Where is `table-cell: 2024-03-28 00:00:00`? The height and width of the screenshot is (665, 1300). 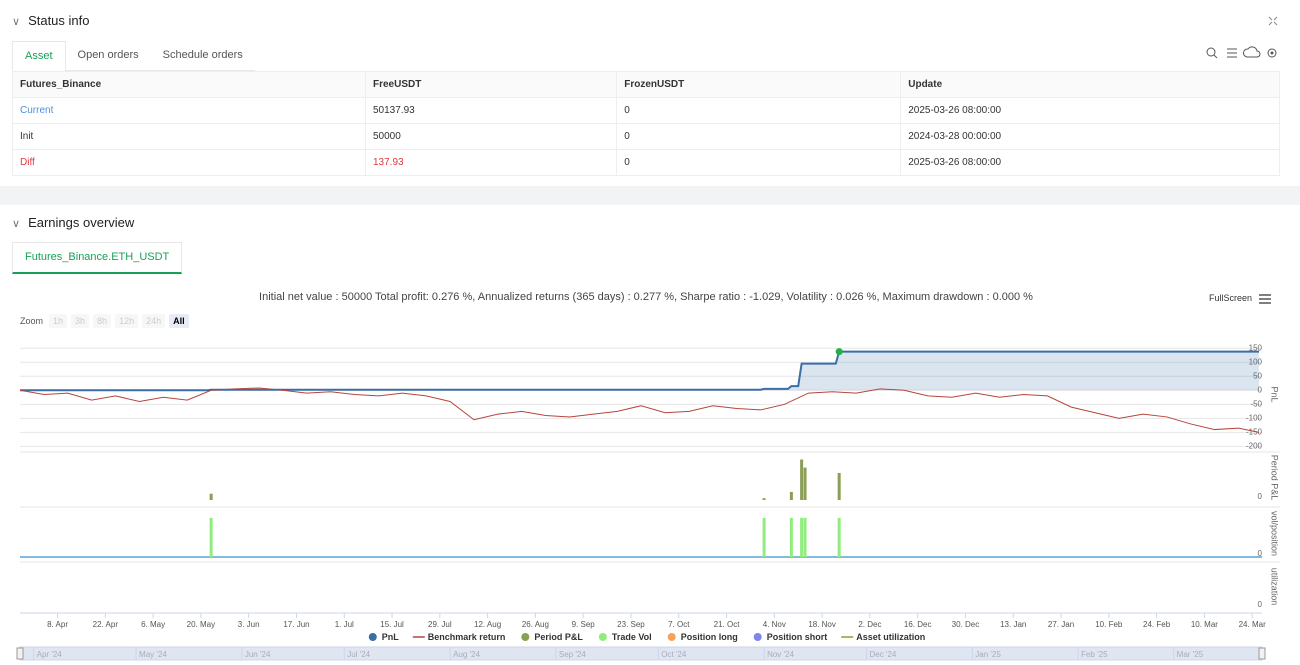 table-cell: 2024-03-28 00:00:00 is located at coordinates (1090, 136).